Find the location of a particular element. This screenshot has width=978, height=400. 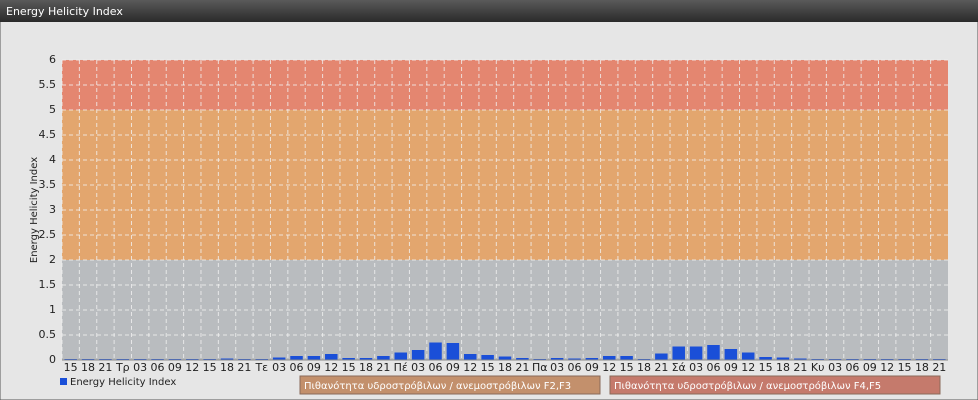

y-tick-label: 4 is located at coordinates (52, 159).